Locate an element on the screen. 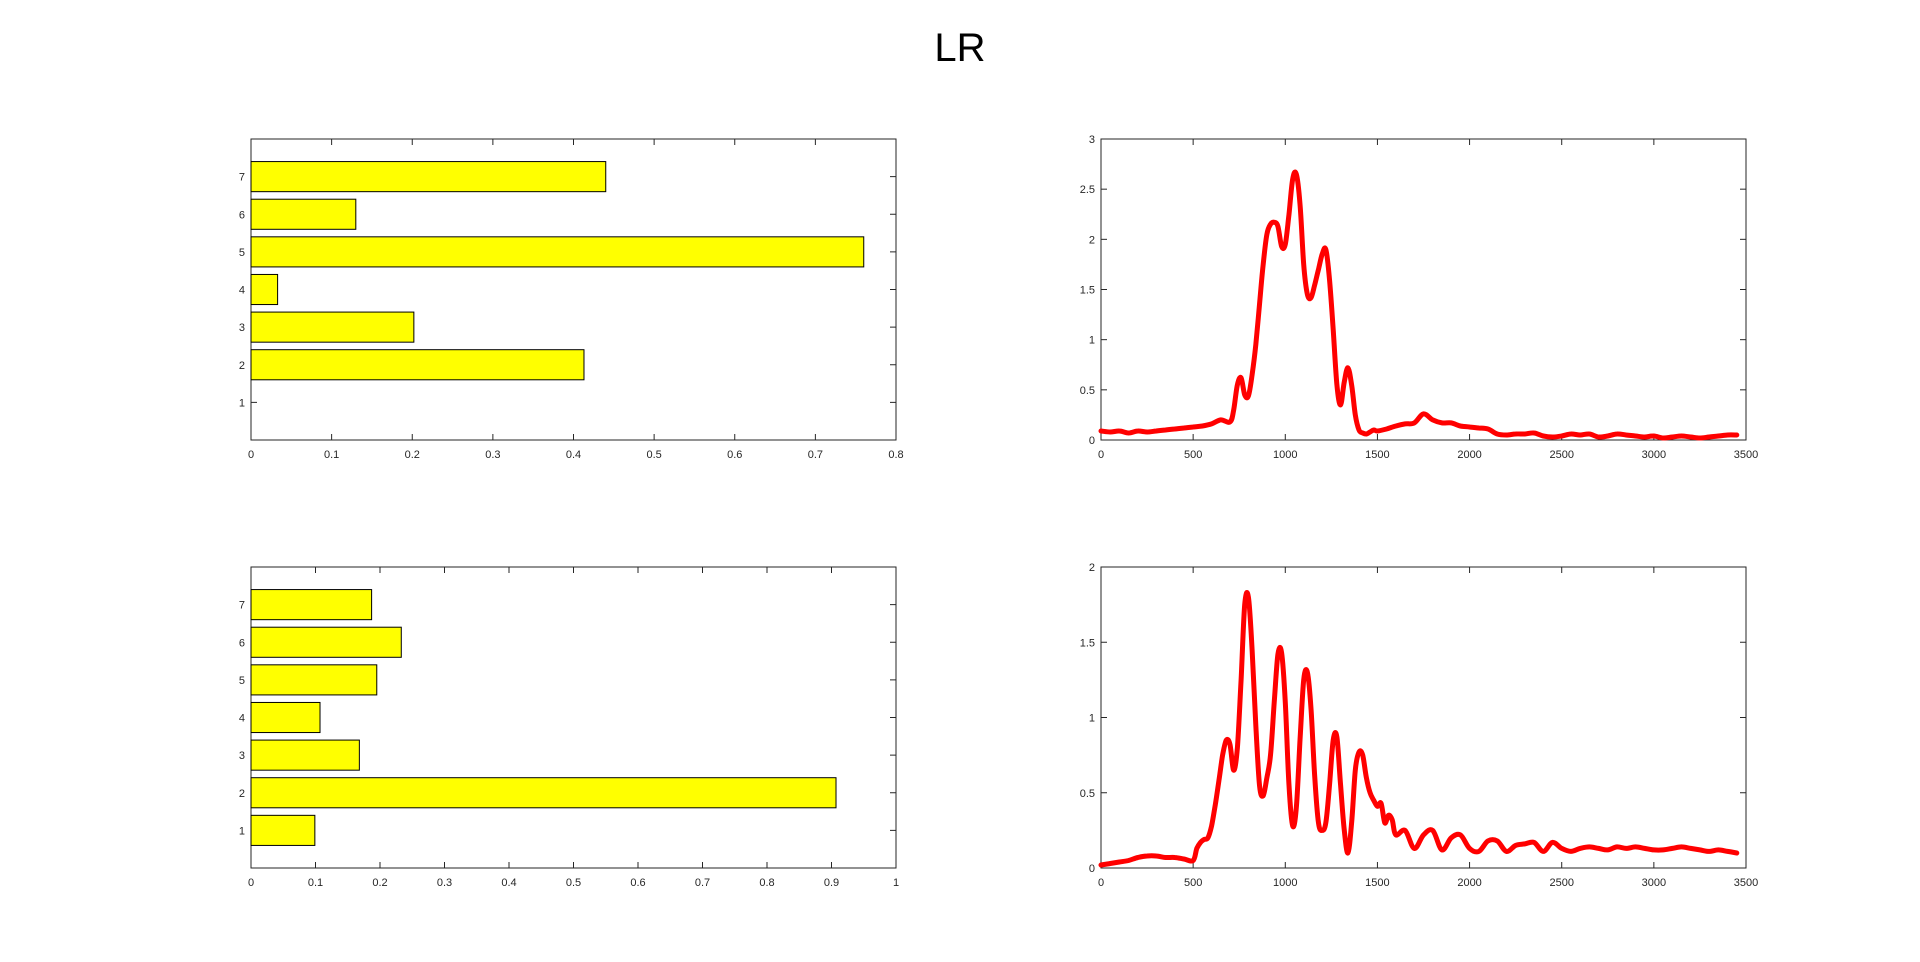 The width and height of the screenshot is (1920, 962). bar-bottom-xtick-label: 0.9 is located at coordinates (831, 883).